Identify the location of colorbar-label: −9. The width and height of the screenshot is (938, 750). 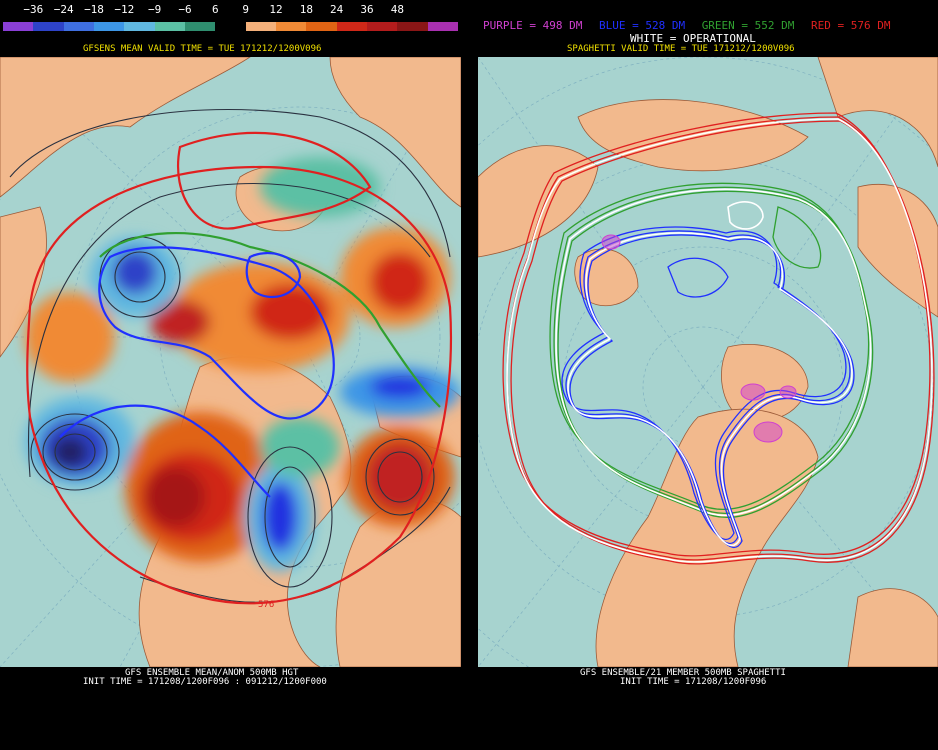
(155, 9).